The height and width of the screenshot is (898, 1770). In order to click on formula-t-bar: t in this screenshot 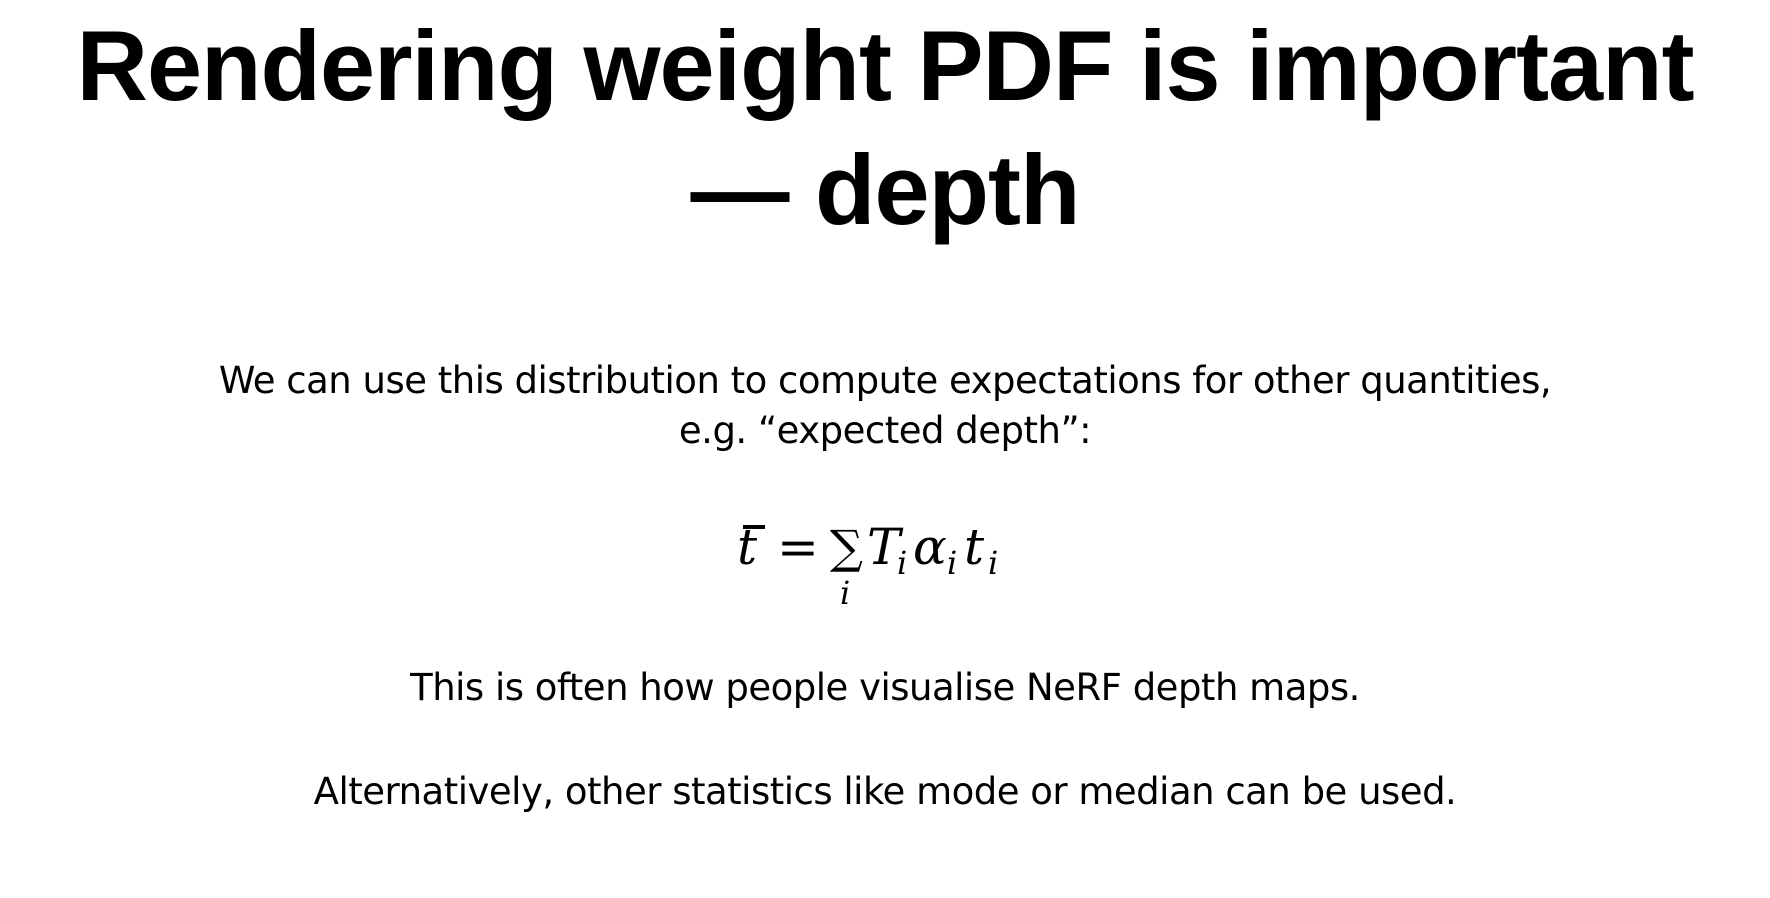, I will do `click(751, 547)`.